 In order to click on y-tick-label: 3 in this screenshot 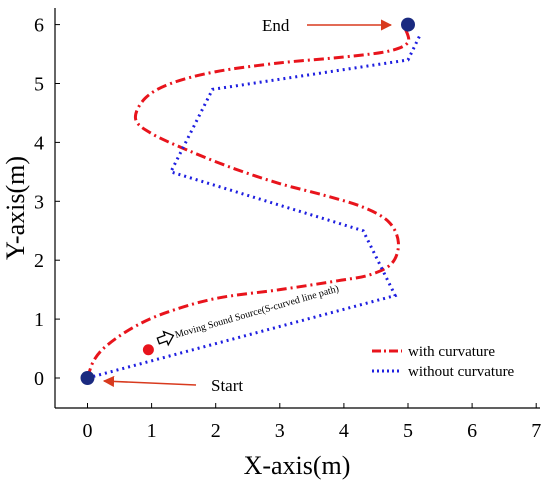, I will do `click(39, 202)`.